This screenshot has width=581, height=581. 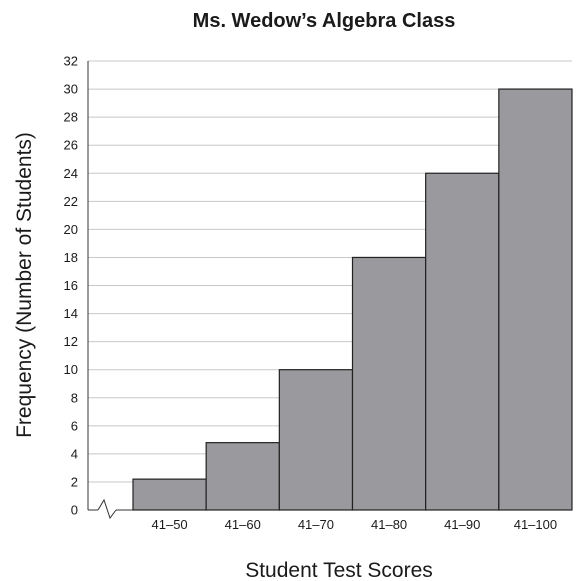 I want to click on x-tick-label: 41–90, so click(x=462, y=524).